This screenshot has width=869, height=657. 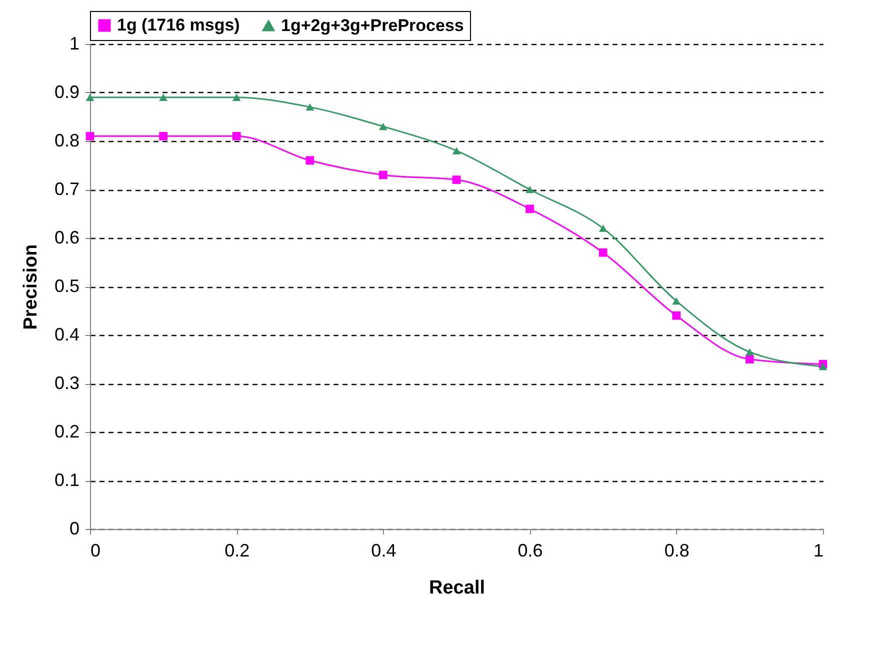 I want to click on x-axis-title: Recall, so click(x=457, y=588).